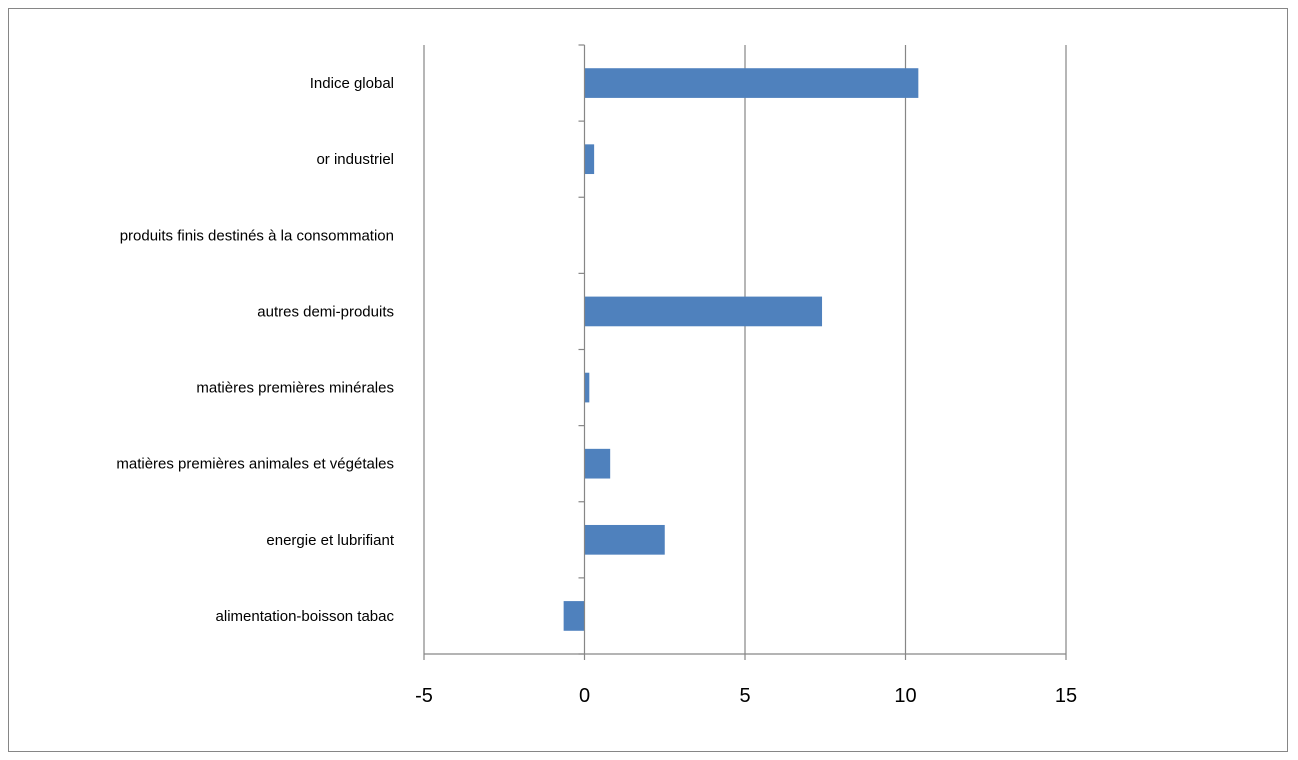  I want to click on value-tick-label-0: 0, so click(584, 696).